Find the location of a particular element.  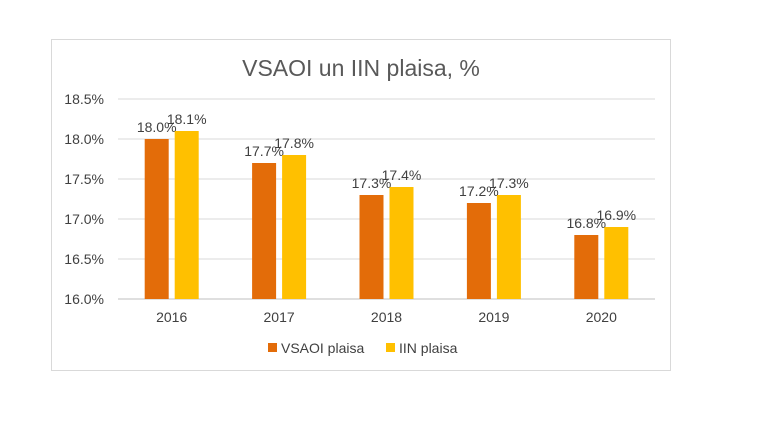

x-tick-label: 2019 is located at coordinates (493, 317).